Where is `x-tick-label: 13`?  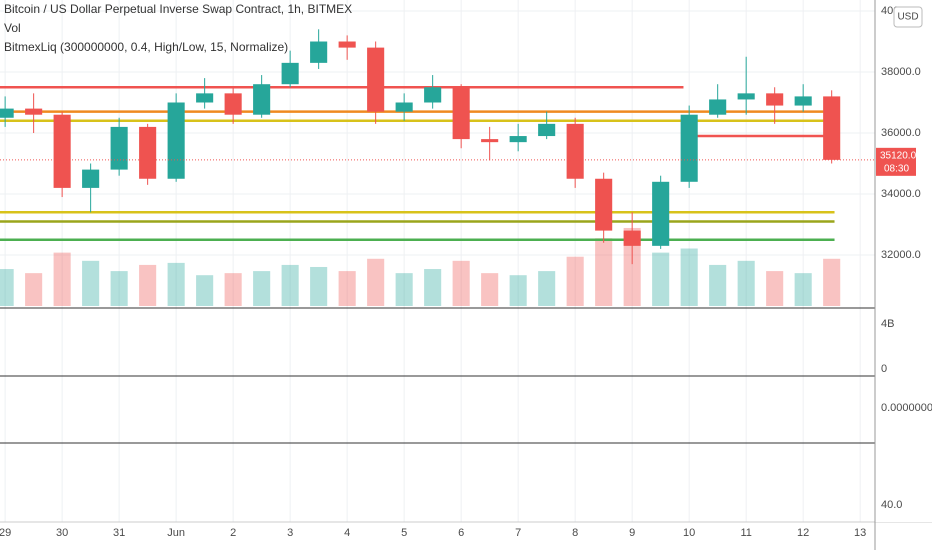
x-tick-label: 13 is located at coordinates (860, 533).